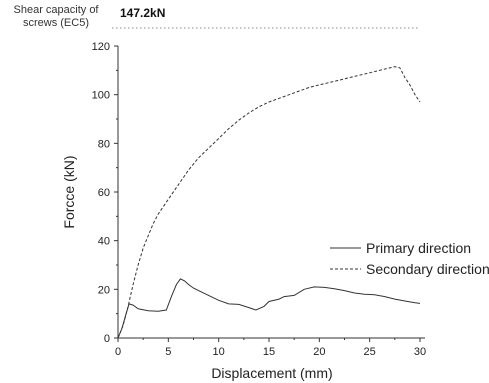 The image size is (489, 383). What do you see at coordinates (69, 191) in the screenshot?
I see `y-axis-title: Forcce (kN)` at bounding box center [69, 191].